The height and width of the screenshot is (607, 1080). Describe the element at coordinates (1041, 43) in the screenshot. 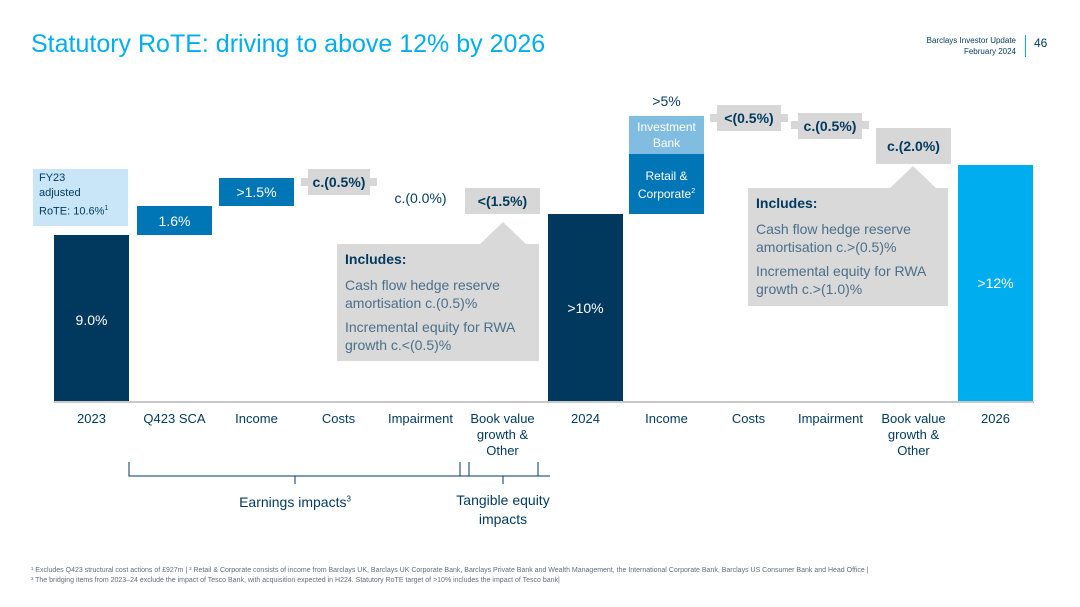

I see `page-number: 46` at that location.